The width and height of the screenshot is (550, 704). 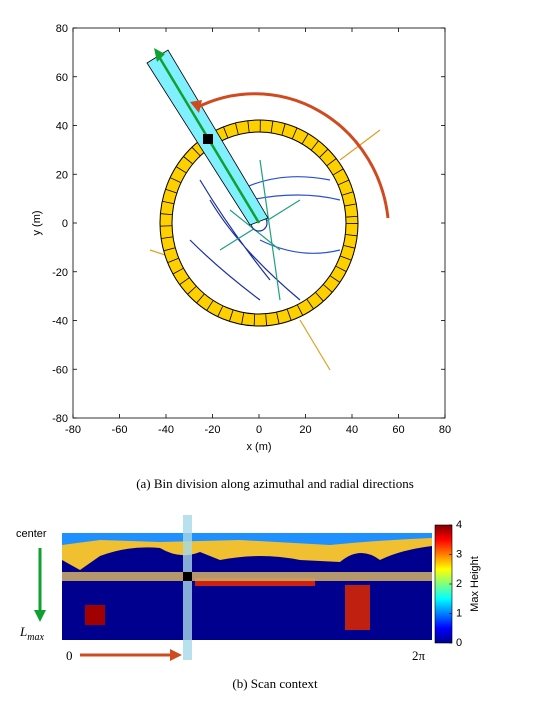 What do you see at coordinates (62, 78) in the screenshot?
I see `y-tick-label: 60` at bounding box center [62, 78].